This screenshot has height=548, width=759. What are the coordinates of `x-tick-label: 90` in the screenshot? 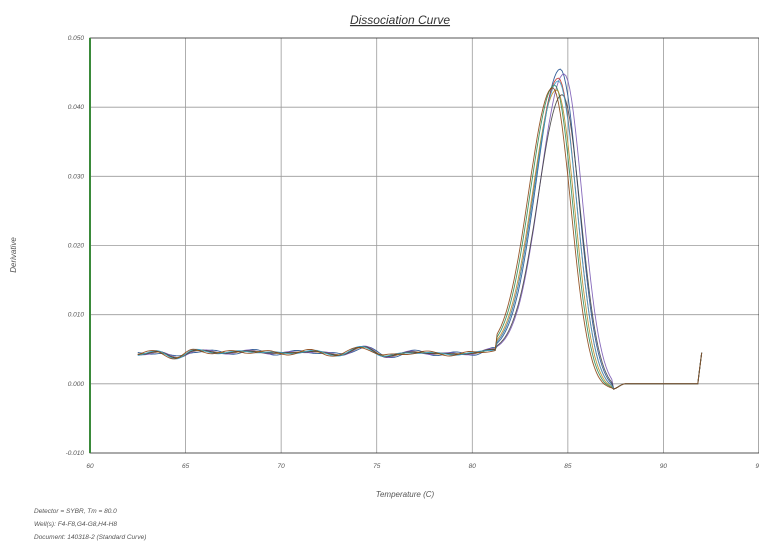 It's located at (664, 466).